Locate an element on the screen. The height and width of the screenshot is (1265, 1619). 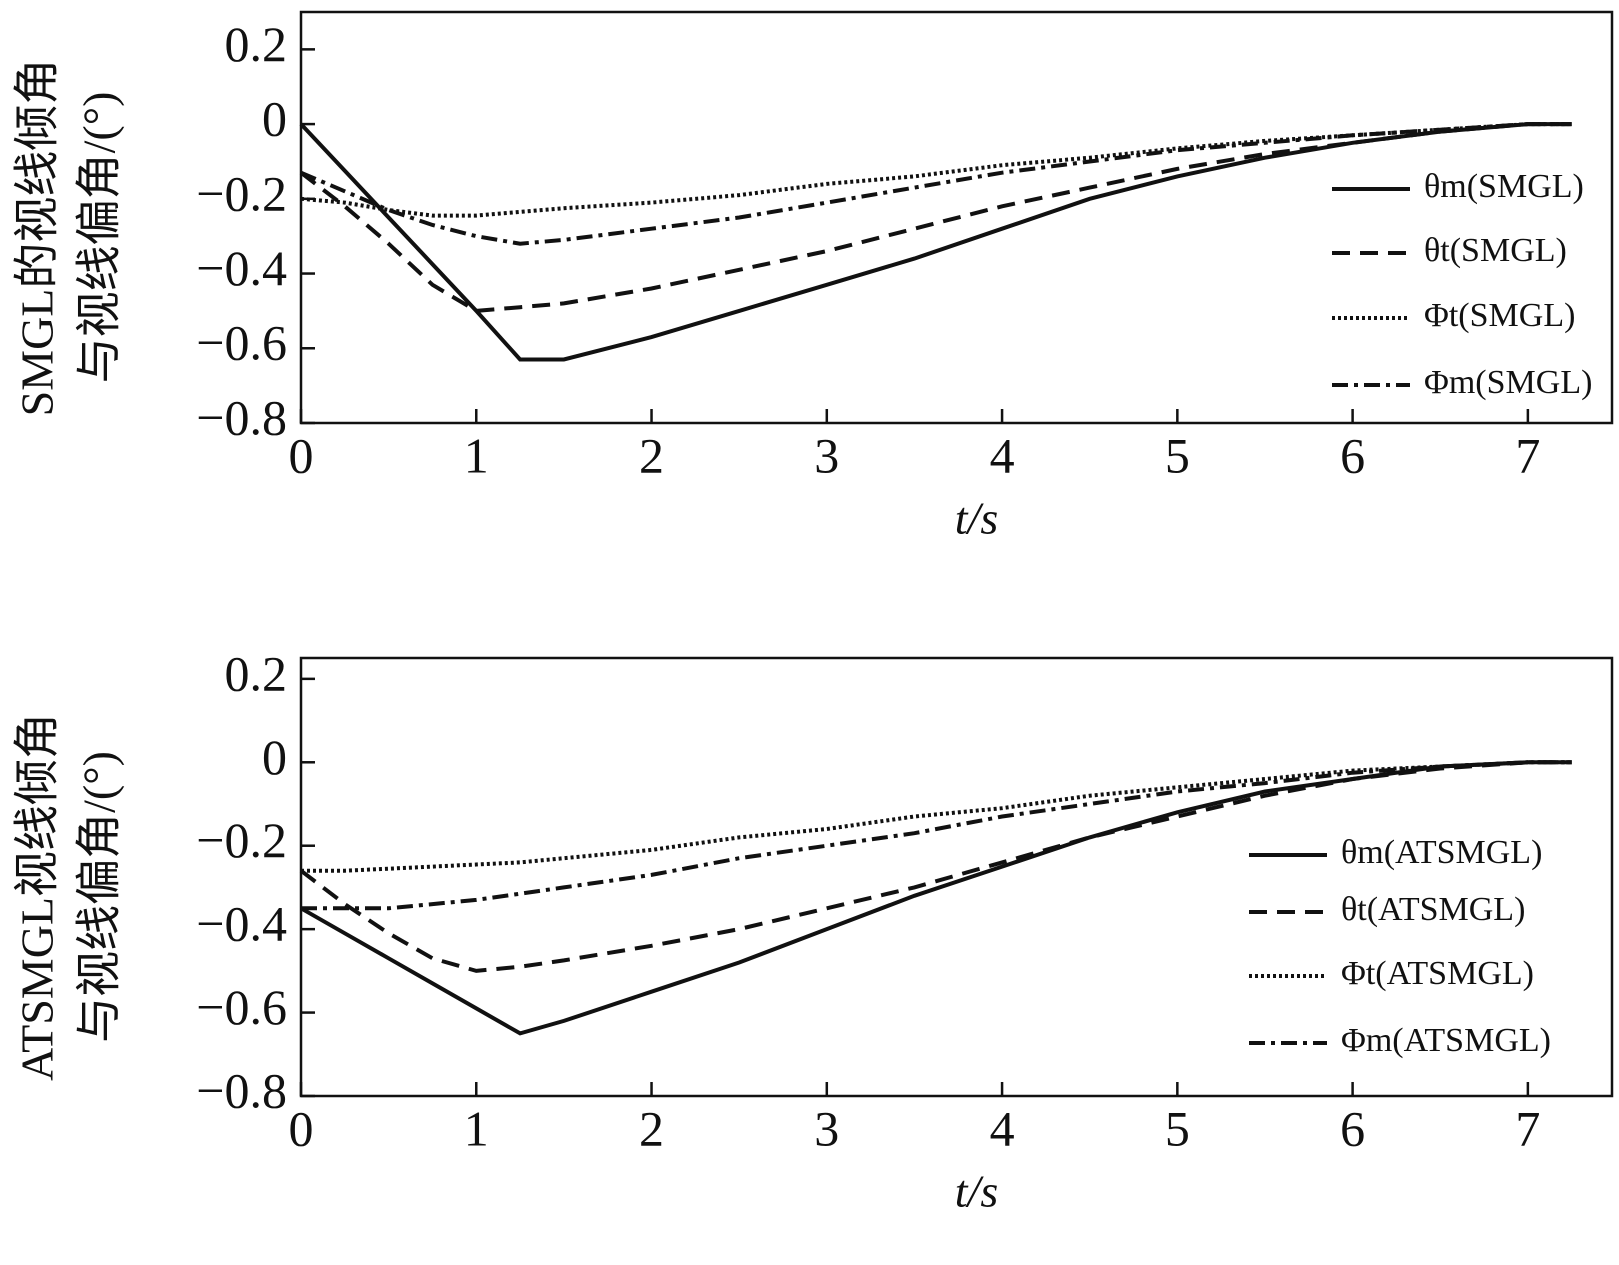
legend-label: Φm(SMGL) is located at coordinates (1508, 382).